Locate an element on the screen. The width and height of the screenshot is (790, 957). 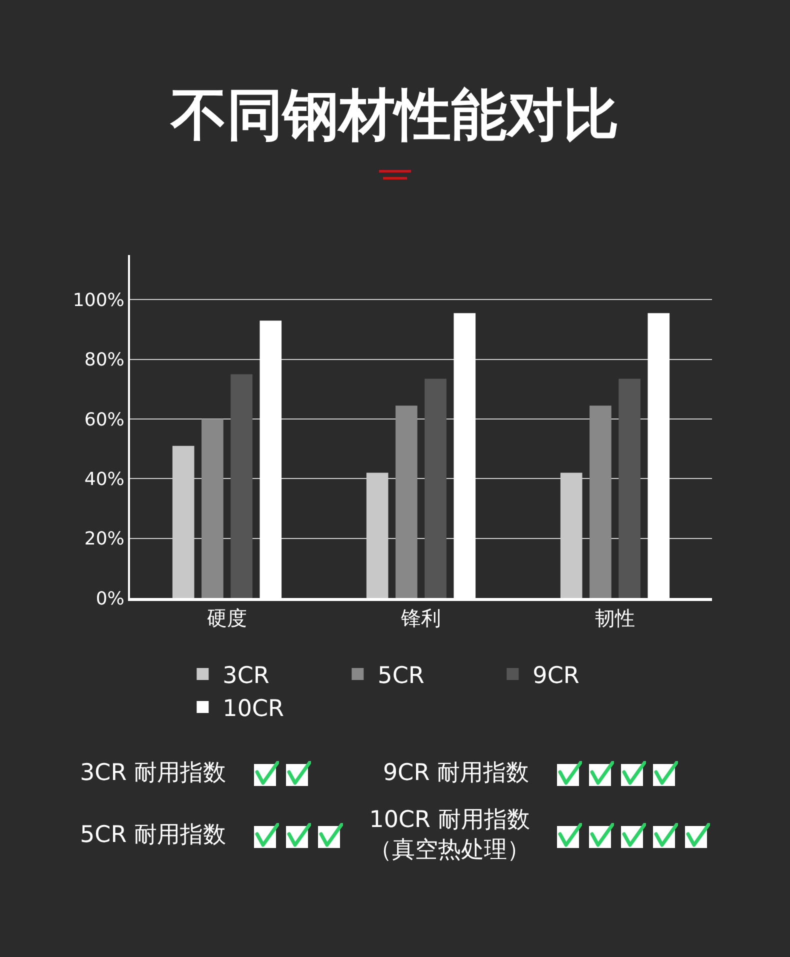
y-tick-label: 80% is located at coordinates (104, 360).